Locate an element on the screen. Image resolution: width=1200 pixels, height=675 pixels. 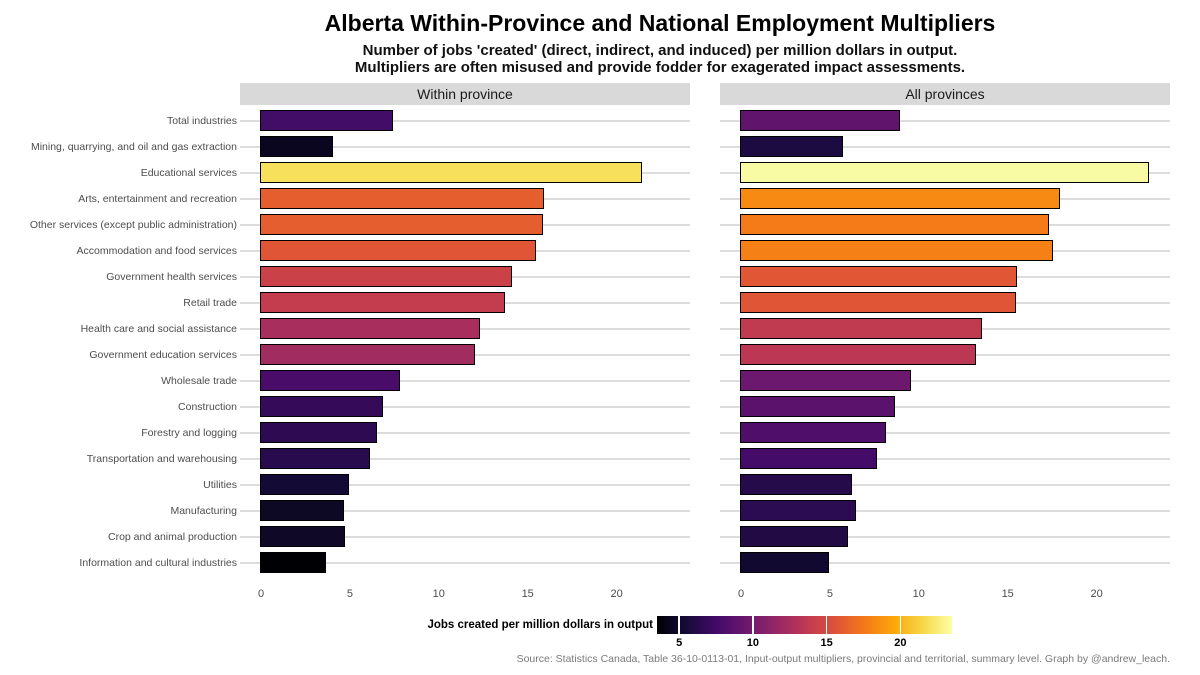
y-axis-label: Arts, entertainment and recreation is located at coordinates (157, 199).